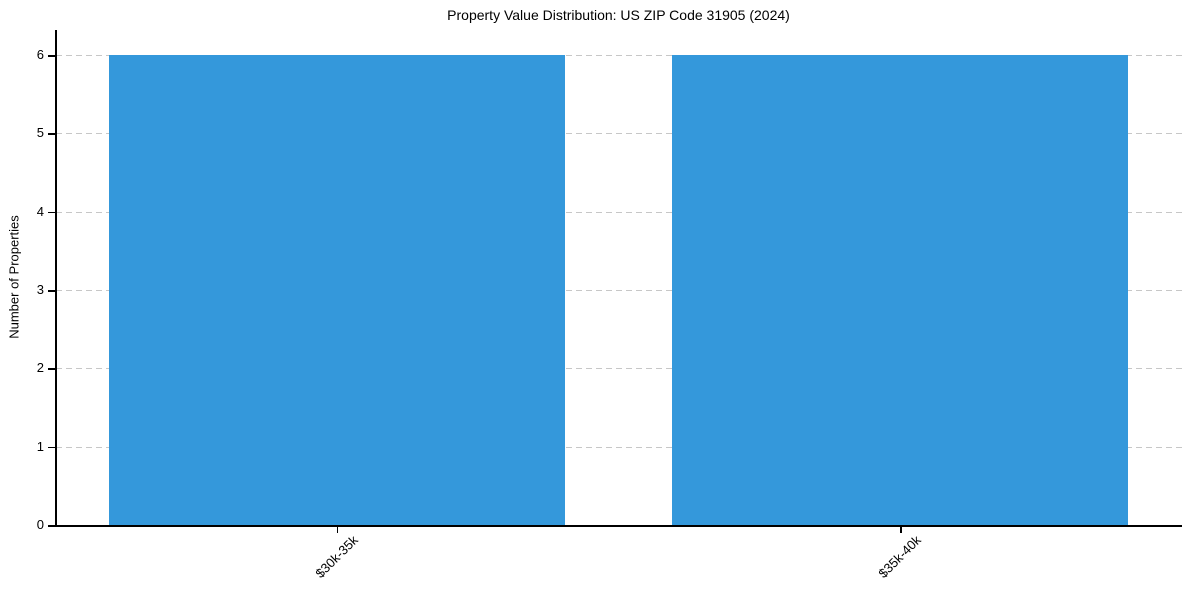 This screenshot has width=1189, height=589. Describe the element at coordinates (40, 211) in the screenshot. I see `y-tick-label: 4` at that location.